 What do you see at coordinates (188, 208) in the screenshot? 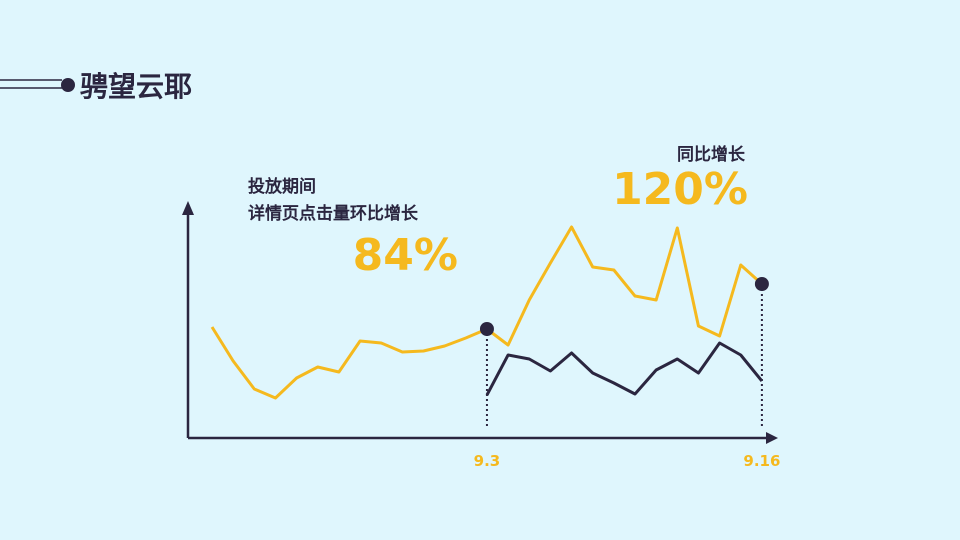
I see `y-axis-arrow` at bounding box center [188, 208].